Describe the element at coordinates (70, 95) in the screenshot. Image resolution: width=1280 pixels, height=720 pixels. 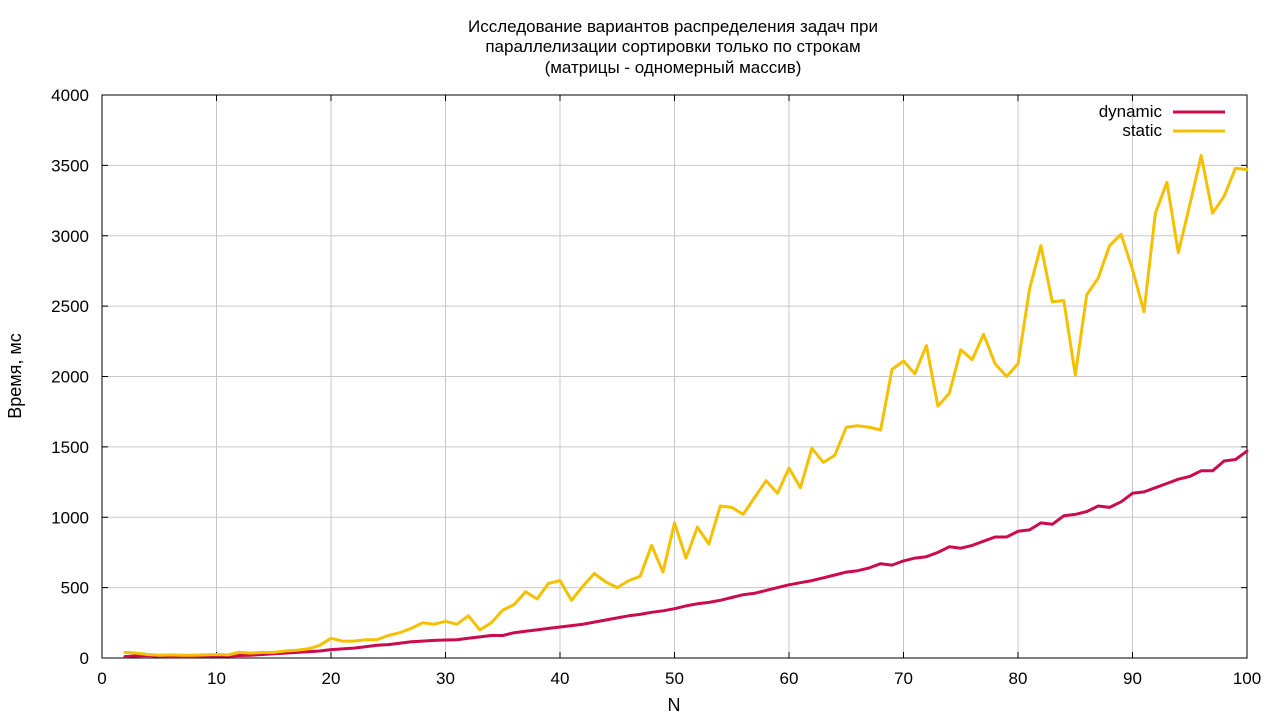
I see `y-tick-label: 4000` at that location.